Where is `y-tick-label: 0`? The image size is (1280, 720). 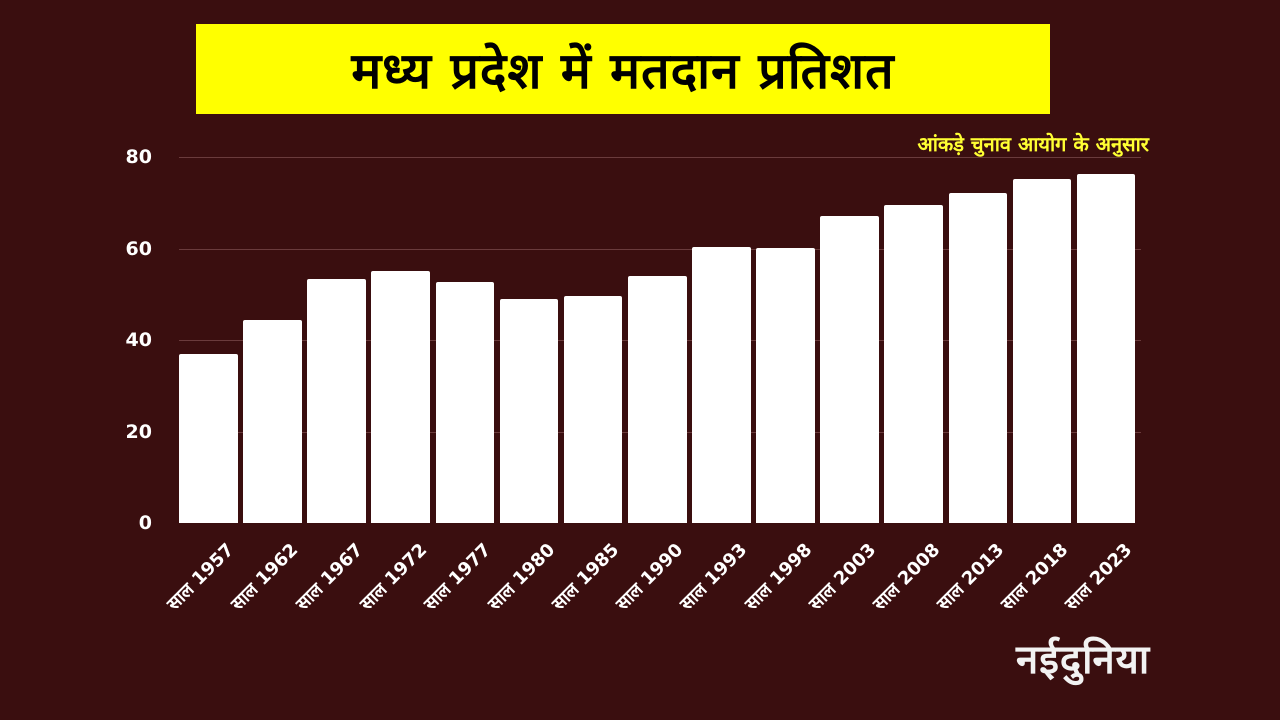
y-tick-label: 0 is located at coordinates (145, 523).